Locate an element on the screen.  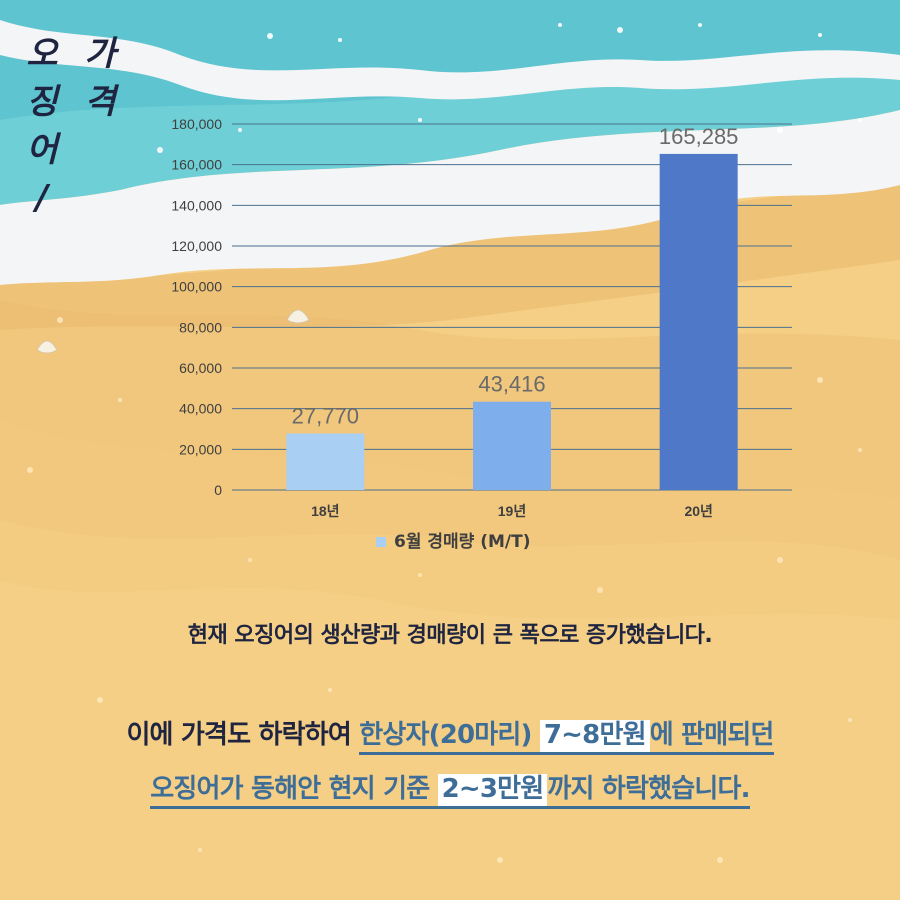
y-tick-label: 120,000 is located at coordinates (196, 246).